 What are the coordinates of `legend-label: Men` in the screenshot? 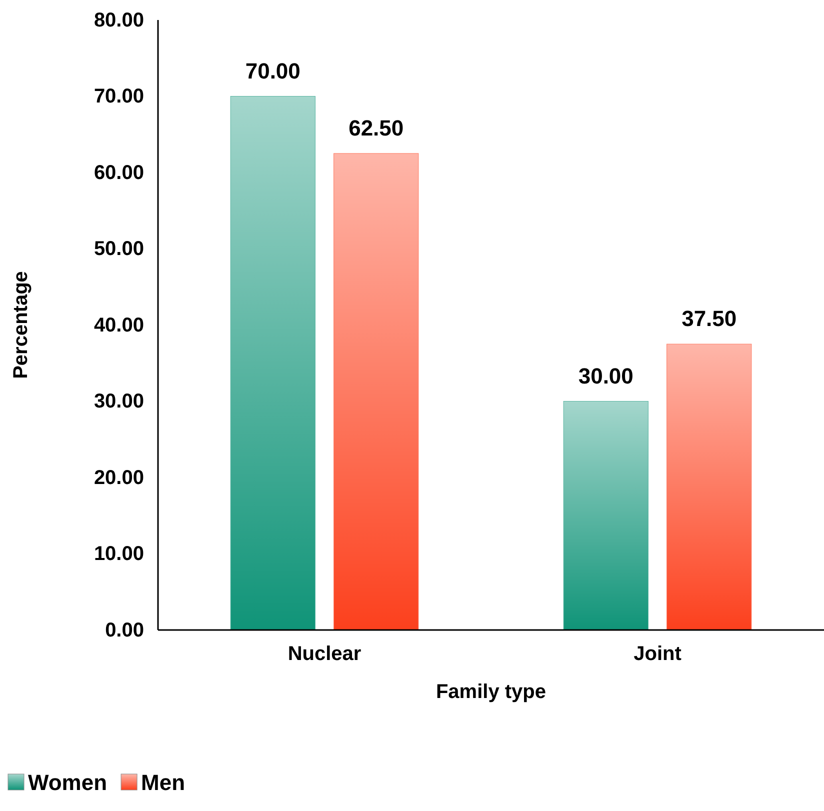 It's located at (163, 782).